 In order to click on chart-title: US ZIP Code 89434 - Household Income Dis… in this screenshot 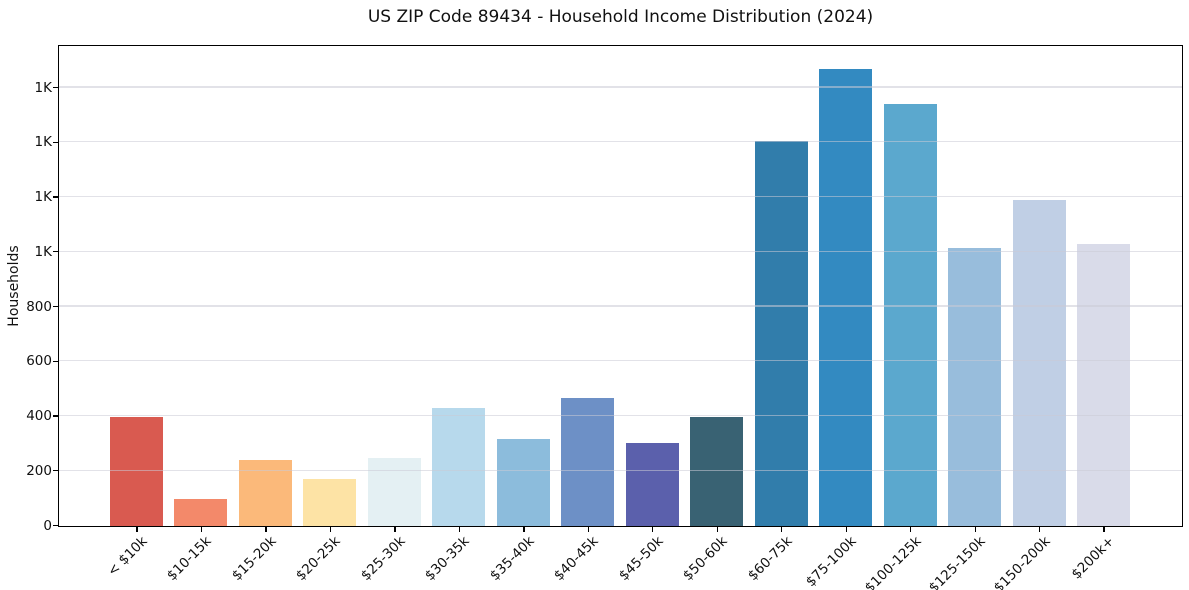, I will do `click(620, 17)`.